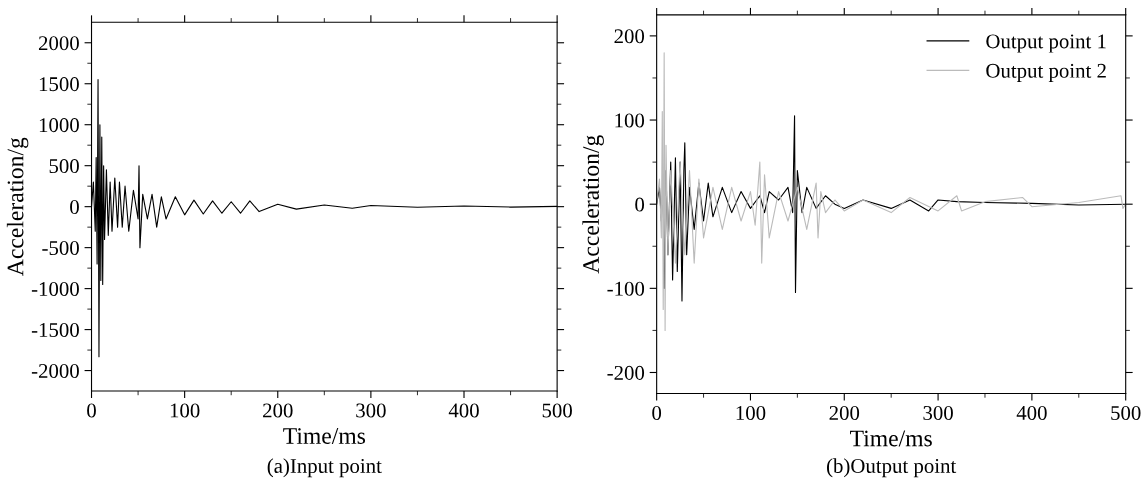  Describe the element at coordinates (55, 330) in the screenshot. I see `y-tick-label: -1500` at that location.